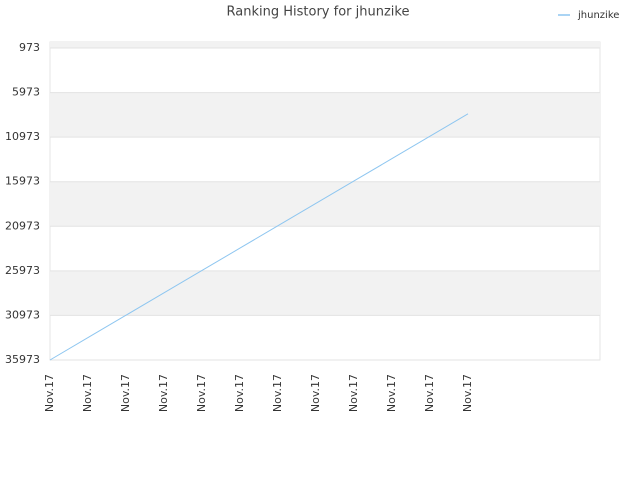 Image resolution: width=640 pixels, height=480 pixels. I want to click on y-tick-label: 35973, so click(22, 359).